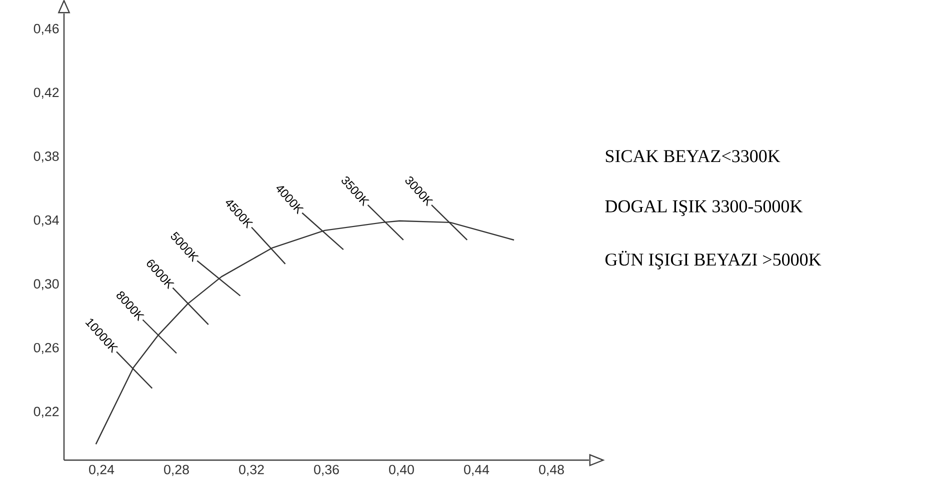 This screenshot has height=493, width=930. I want to click on x-tick-label: 0,32, so click(251, 470).